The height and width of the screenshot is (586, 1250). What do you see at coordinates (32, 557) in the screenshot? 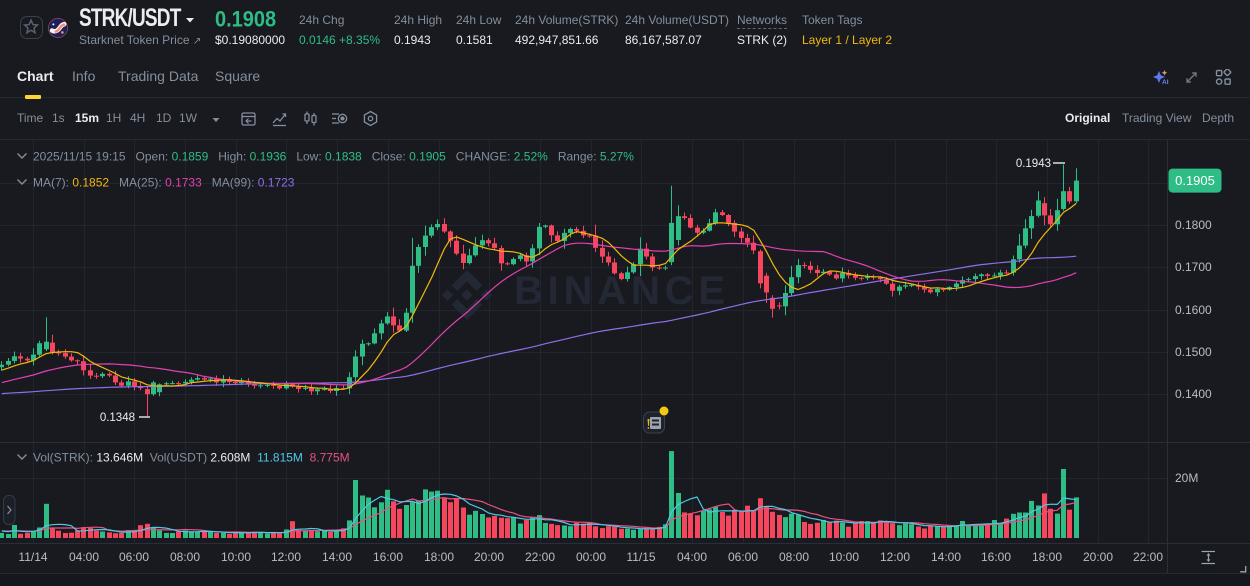
I see `svg-text: 11/14` at bounding box center [32, 557].